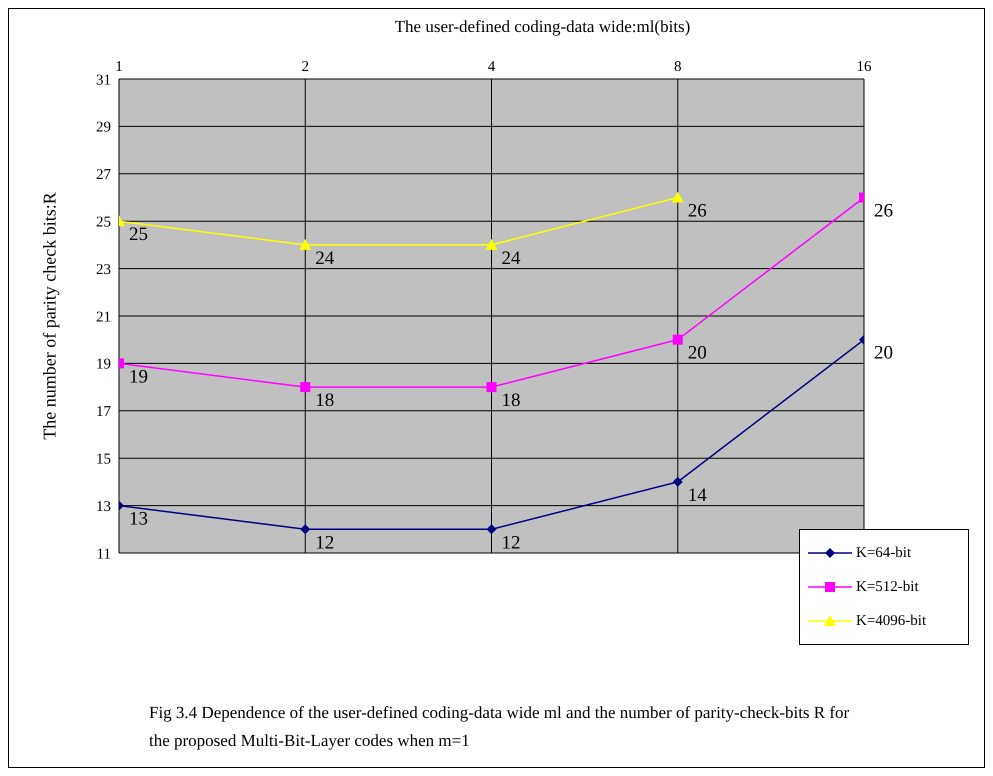 This screenshot has width=993, height=776. I want to click on y-tick-label: 13, so click(103, 506).